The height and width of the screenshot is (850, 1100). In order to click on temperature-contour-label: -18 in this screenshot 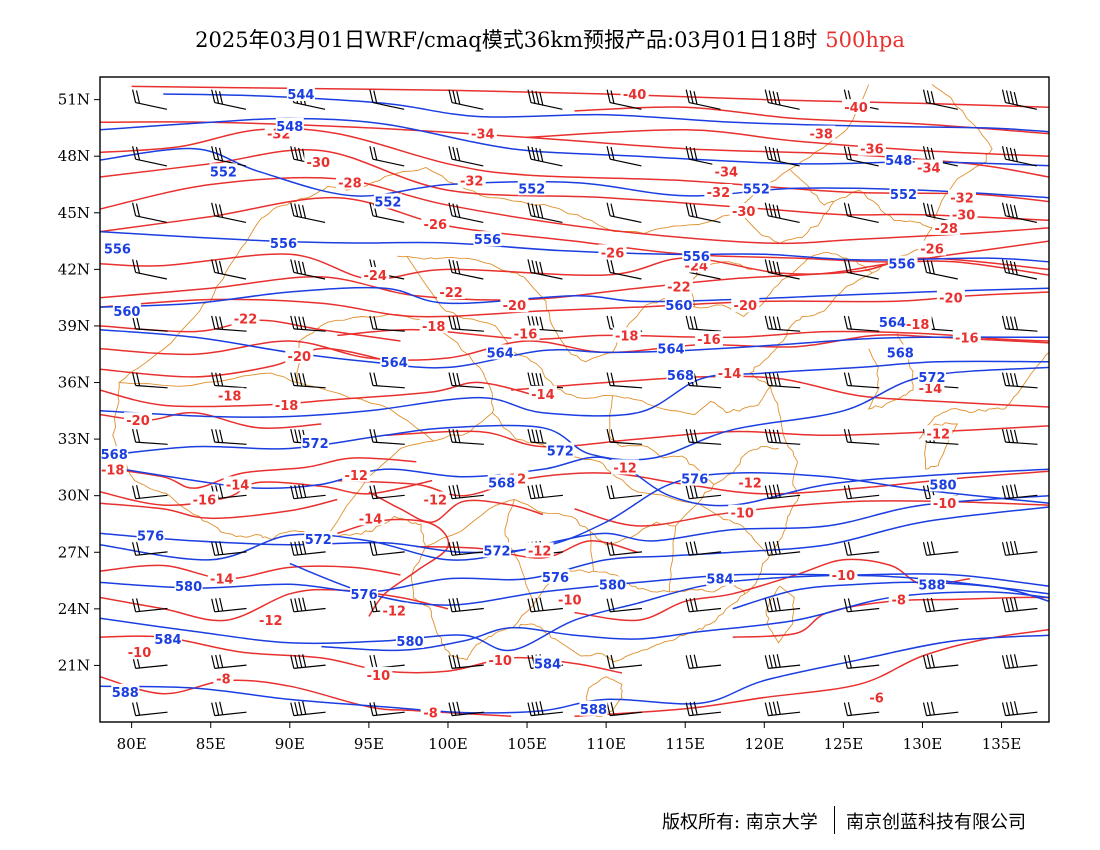, I will do `click(230, 397)`.